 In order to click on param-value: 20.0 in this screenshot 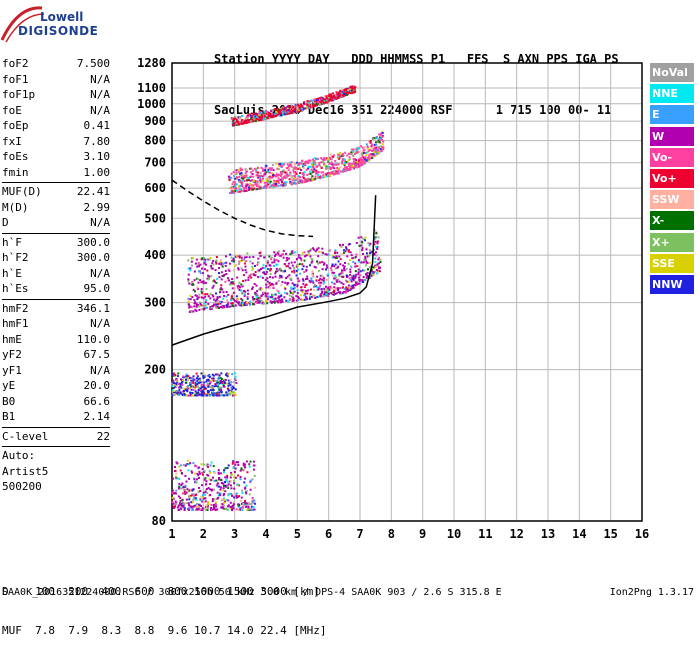, I will do `click(97, 385)`.